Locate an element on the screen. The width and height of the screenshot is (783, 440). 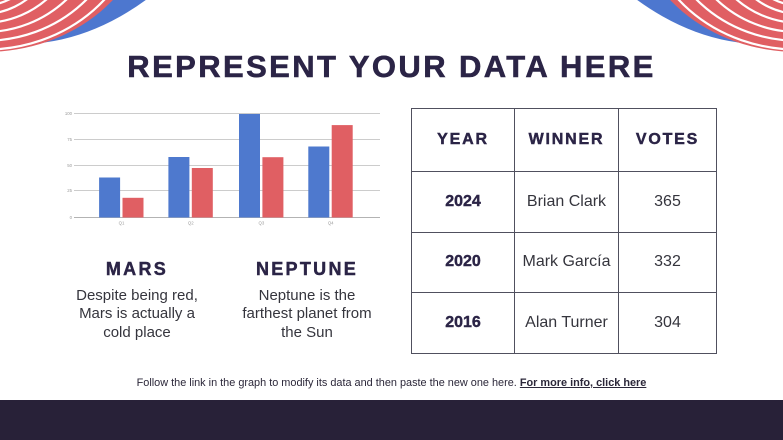
svg-text: Q3 is located at coordinates (262, 223).